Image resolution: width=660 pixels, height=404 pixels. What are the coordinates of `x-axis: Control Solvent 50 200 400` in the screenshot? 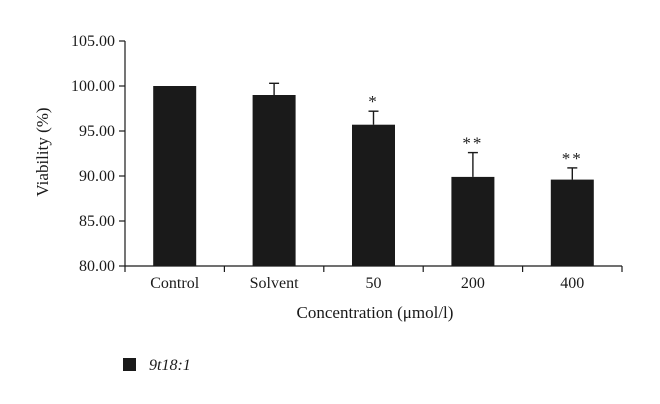 It's located at (373, 278).